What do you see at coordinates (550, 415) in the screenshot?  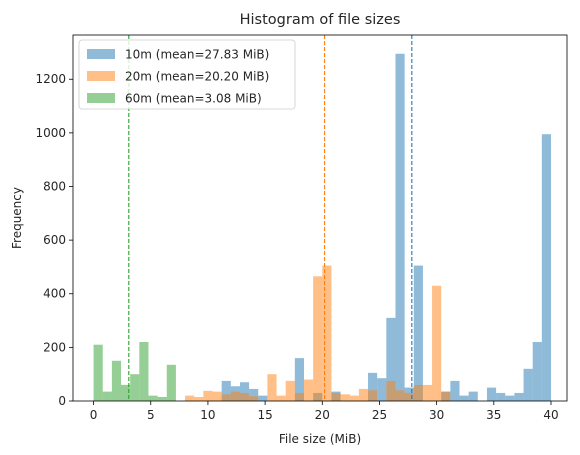 I see `x-tick-label: 40` at bounding box center [550, 415].